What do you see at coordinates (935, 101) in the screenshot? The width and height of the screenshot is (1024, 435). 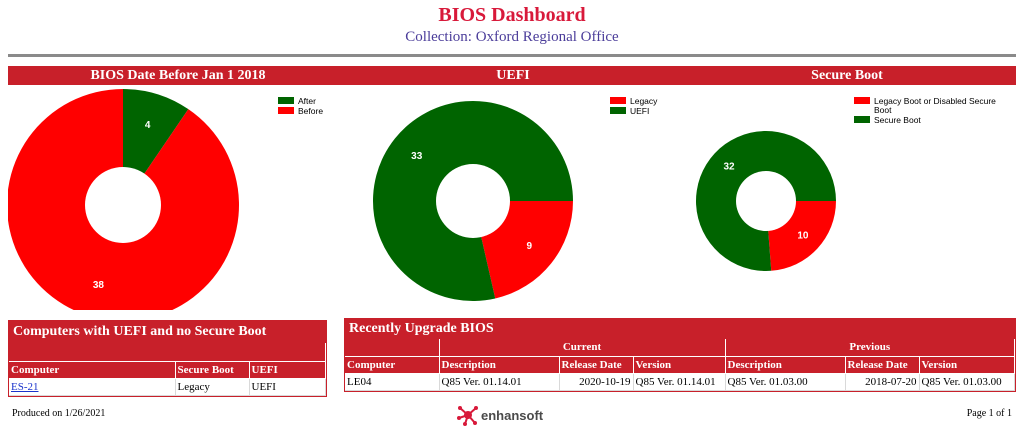 I see `legend-label: Legacy Boot or Disabled Secure` at bounding box center [935, 101].